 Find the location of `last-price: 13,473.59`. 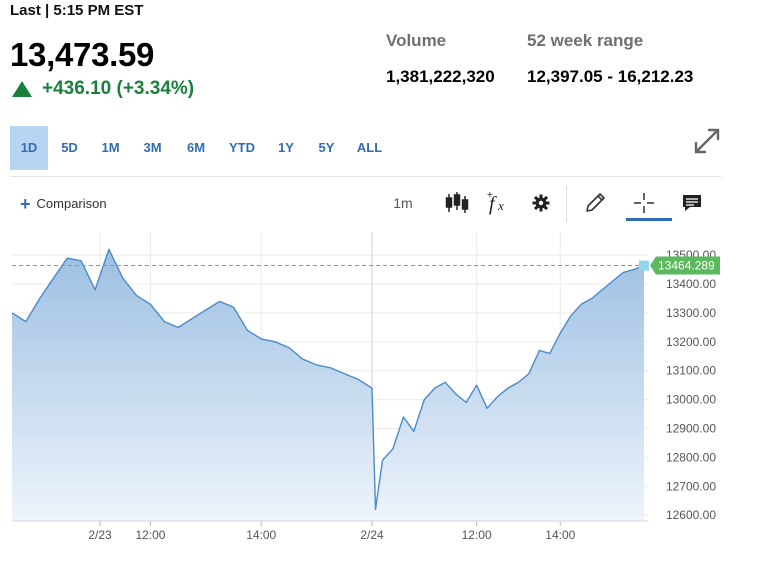

last-price: 13,473.59 is located at coordinates (82, 54).